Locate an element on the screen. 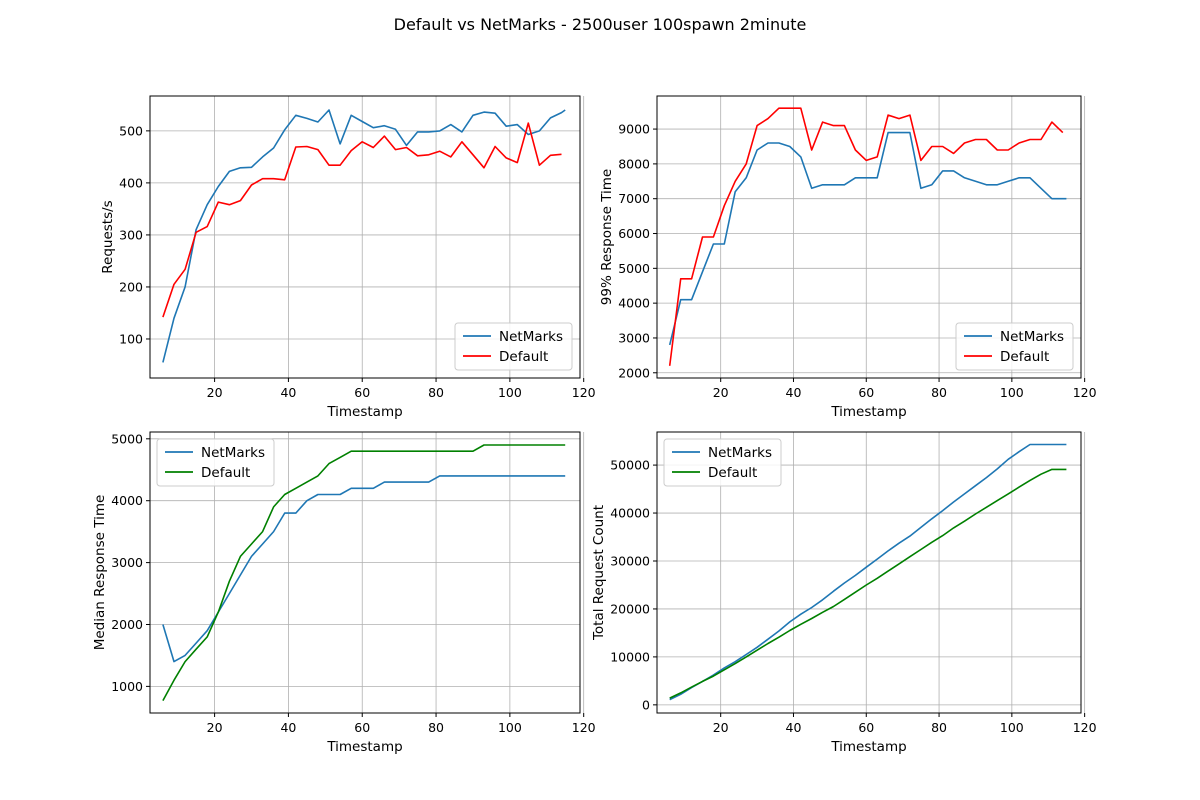  y-axis-label: Median Response Time is located at coordinates (100, 573).